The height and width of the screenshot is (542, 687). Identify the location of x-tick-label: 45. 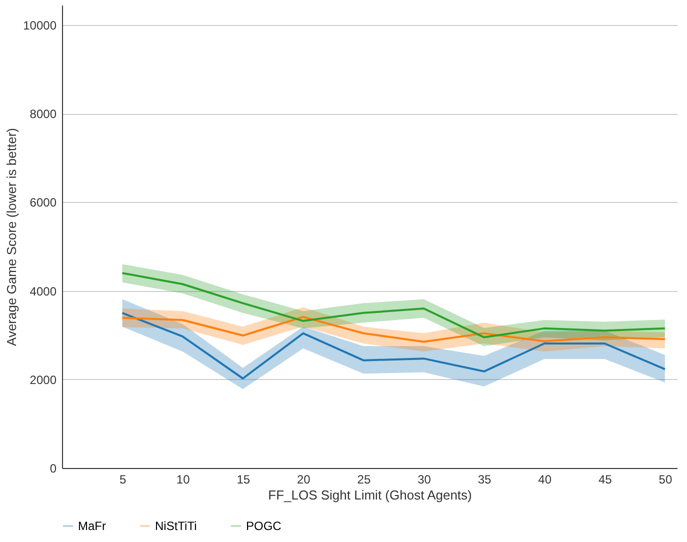
(605, 479).